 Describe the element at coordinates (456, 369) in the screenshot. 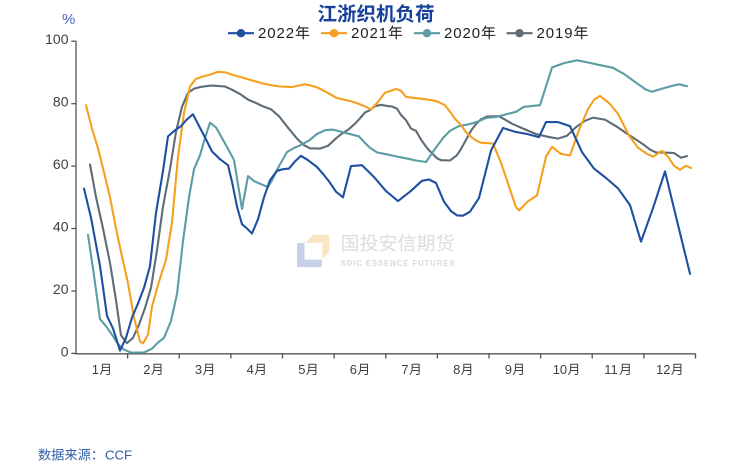

I see `svg-text: 8` at that location.